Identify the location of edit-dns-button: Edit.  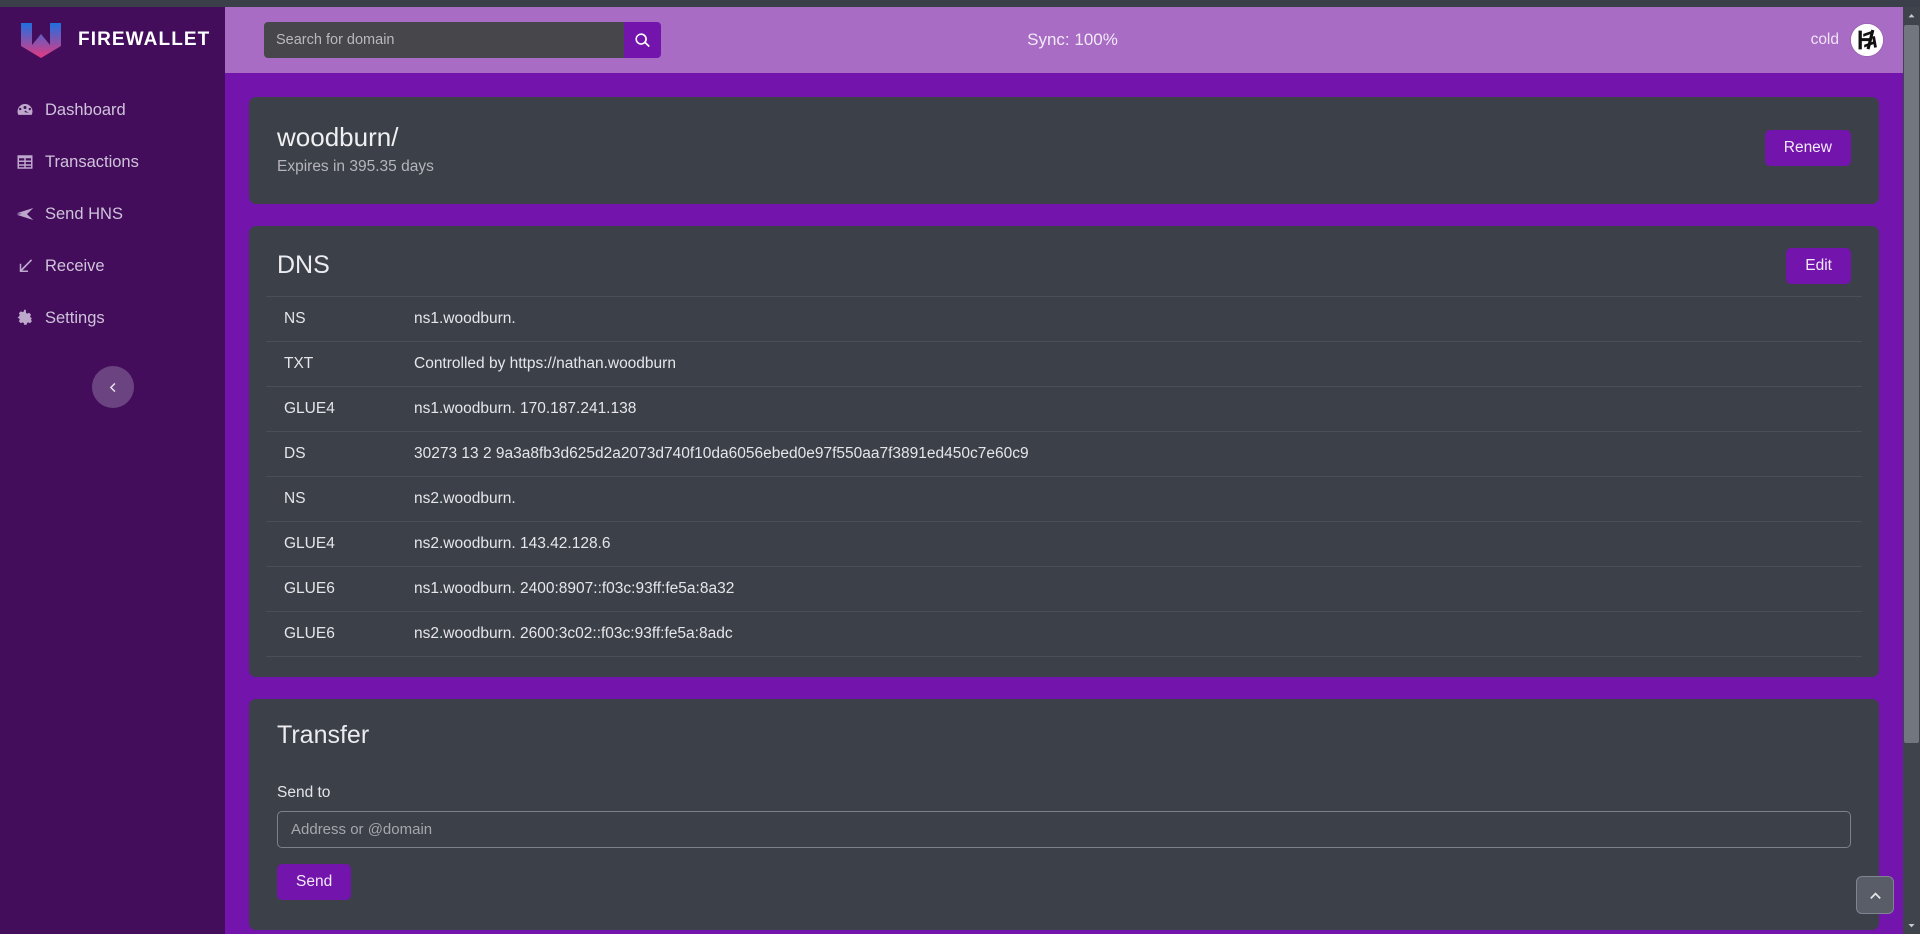
(1818, 265).